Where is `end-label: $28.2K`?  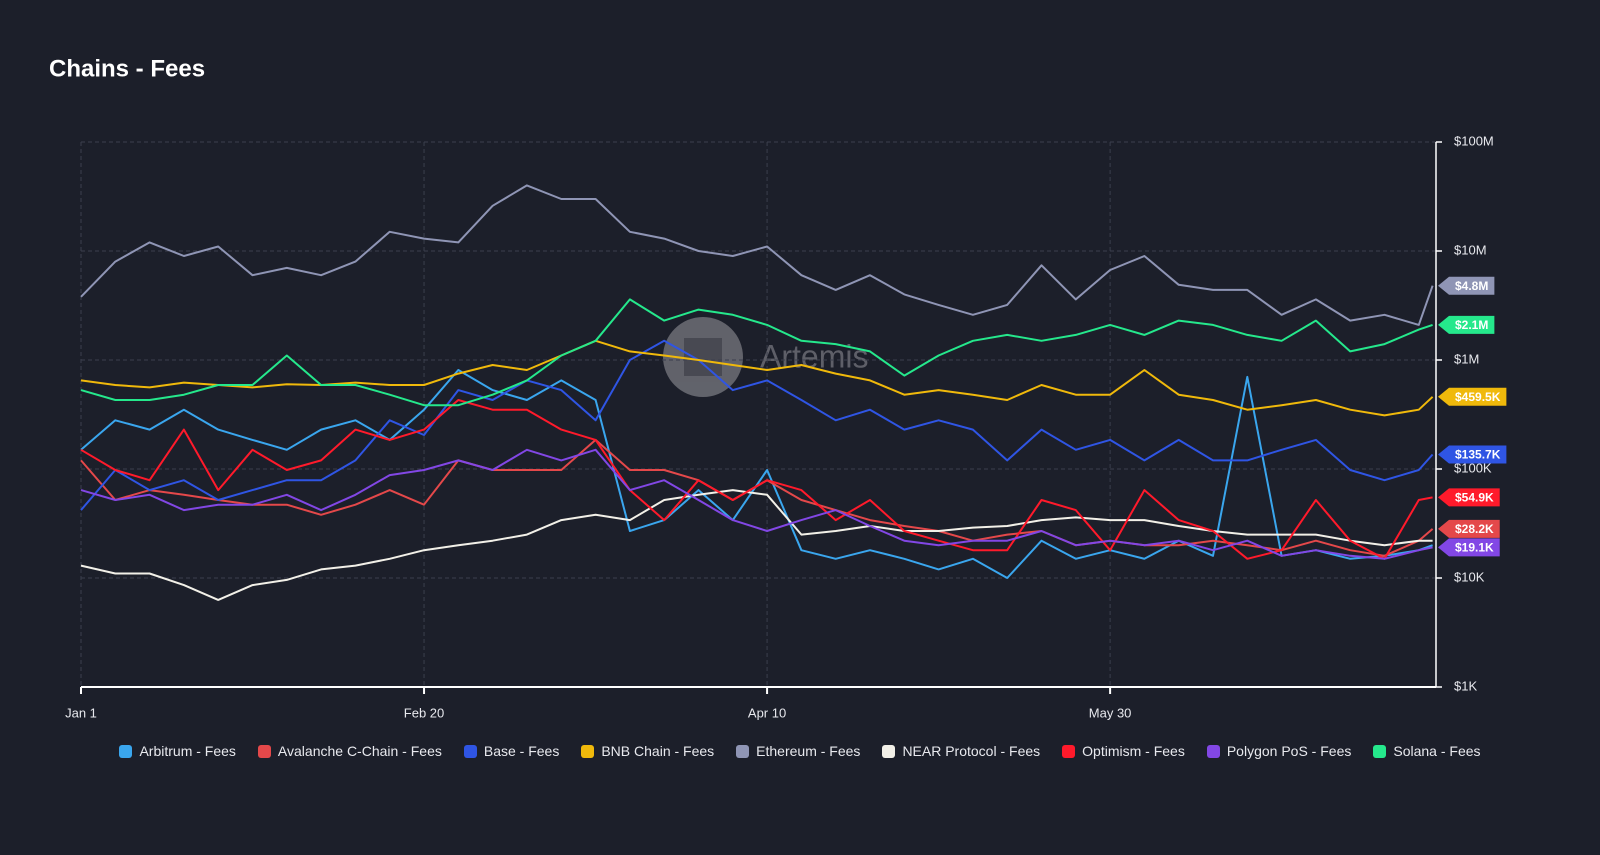
end-label: $28.2K is located at coordinates (1469, 528).